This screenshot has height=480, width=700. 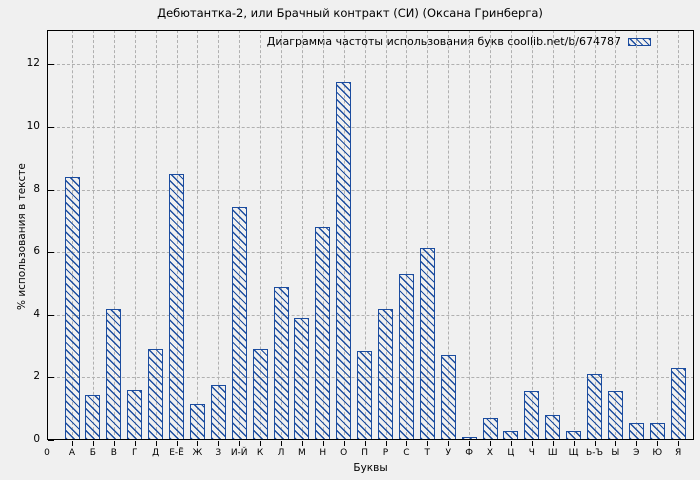 I want to click on y-axis-title: % использования в тексте, so click(x=22, y=236).